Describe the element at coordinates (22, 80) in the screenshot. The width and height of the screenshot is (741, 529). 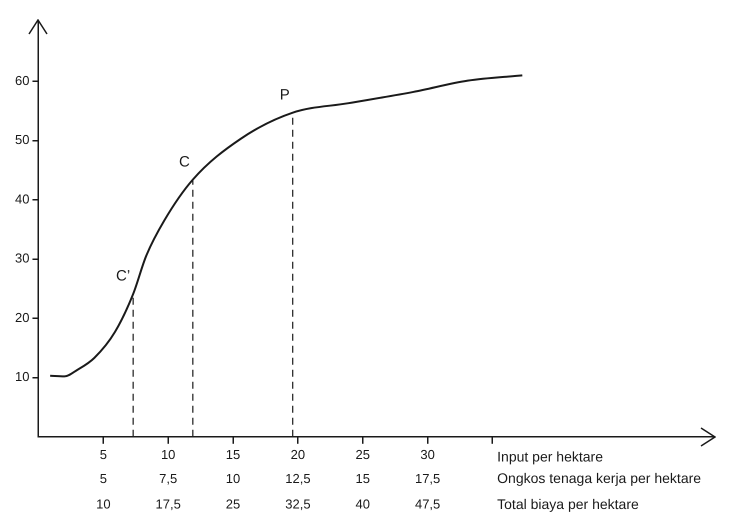
I see `y-tick-label: 60` at that location.